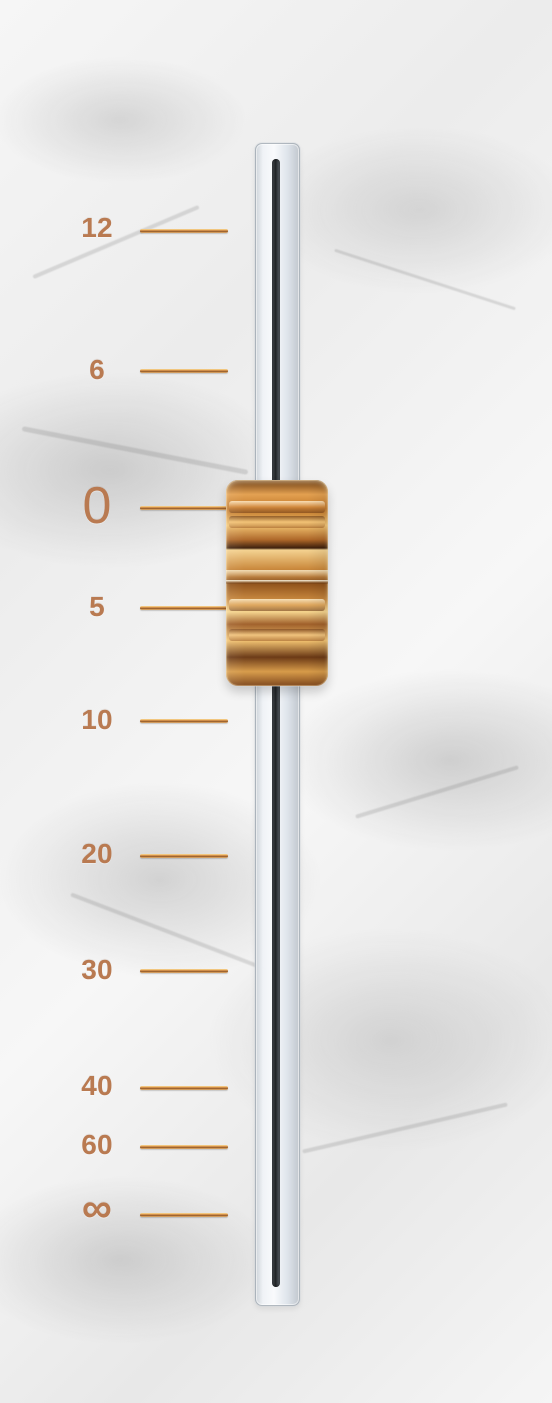 Image resolution: width=552 pixels, height=1403 pixels. What do you see at coordinates (184, 856) in the screenshot?
I see `tick-line-20-left` at bounding box center [184, 856].